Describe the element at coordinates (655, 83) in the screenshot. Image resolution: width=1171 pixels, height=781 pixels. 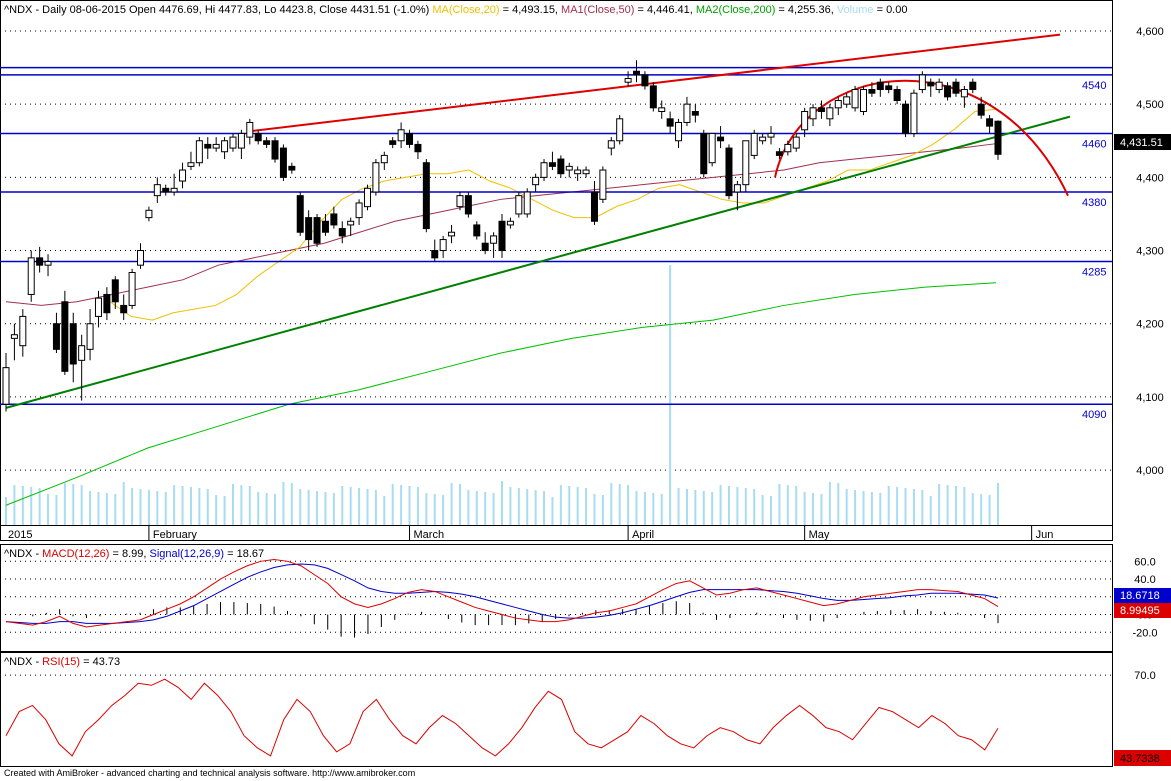
I see `resistance-trendline` at that location.